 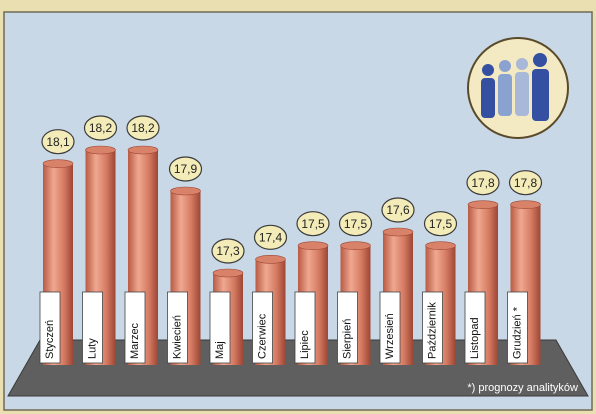 I want to click on x-tick-label: Marzec, so click(x=135, y=340).